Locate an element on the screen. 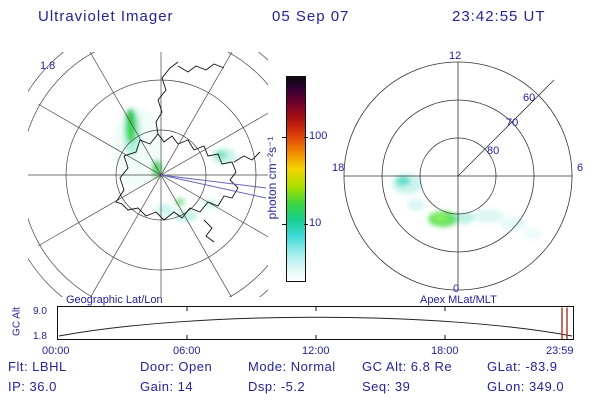 The height and width of the screenshot is (400, 600). xtick-1800: 18:00 is located at coordinates (445, 351).